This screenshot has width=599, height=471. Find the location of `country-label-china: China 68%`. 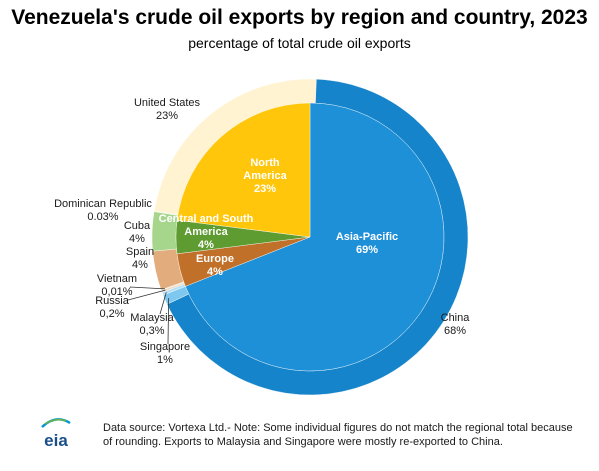

country-label-china: China 68% is located at coordinates (456, 324).